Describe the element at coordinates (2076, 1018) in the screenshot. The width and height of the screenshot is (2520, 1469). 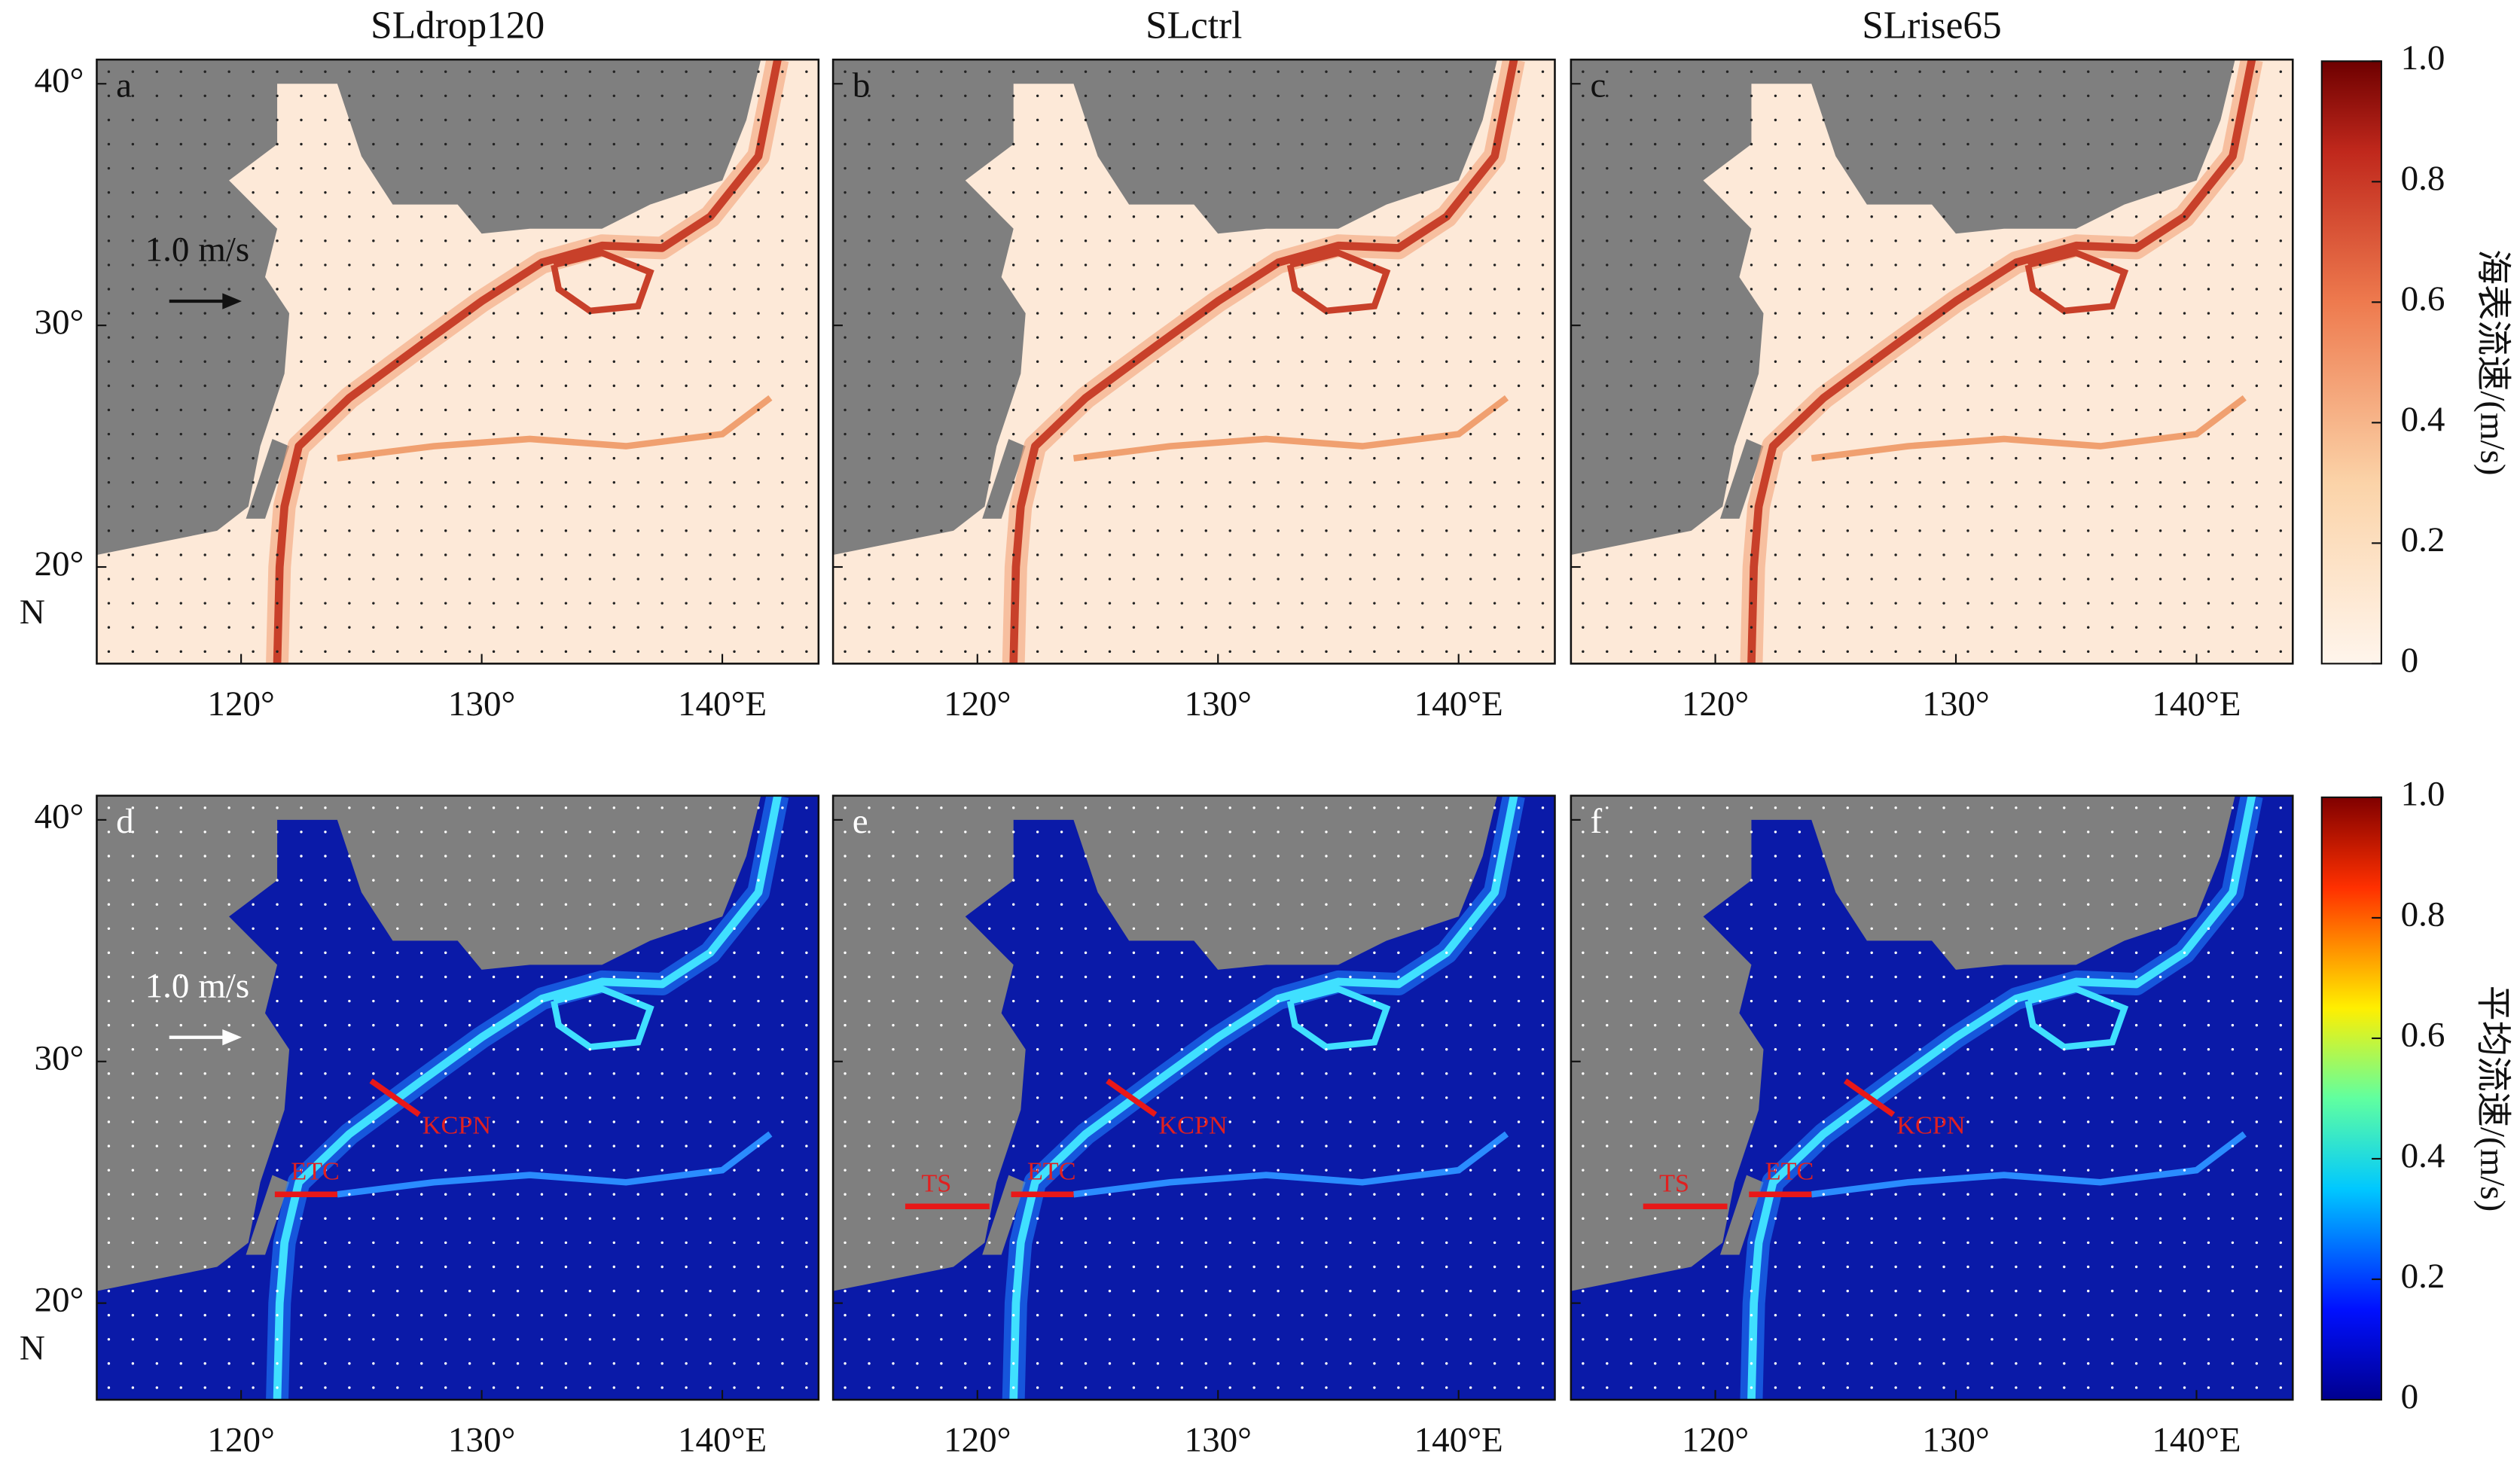
I see `eddy` at that location.